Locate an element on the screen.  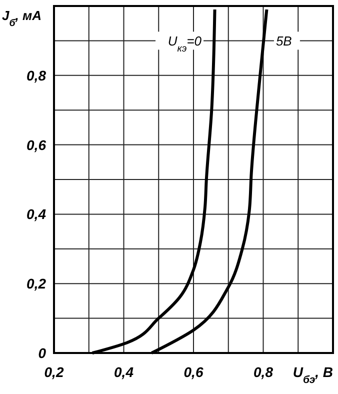
y-tick-label: 0,2 is located at coordinates (36, 284).